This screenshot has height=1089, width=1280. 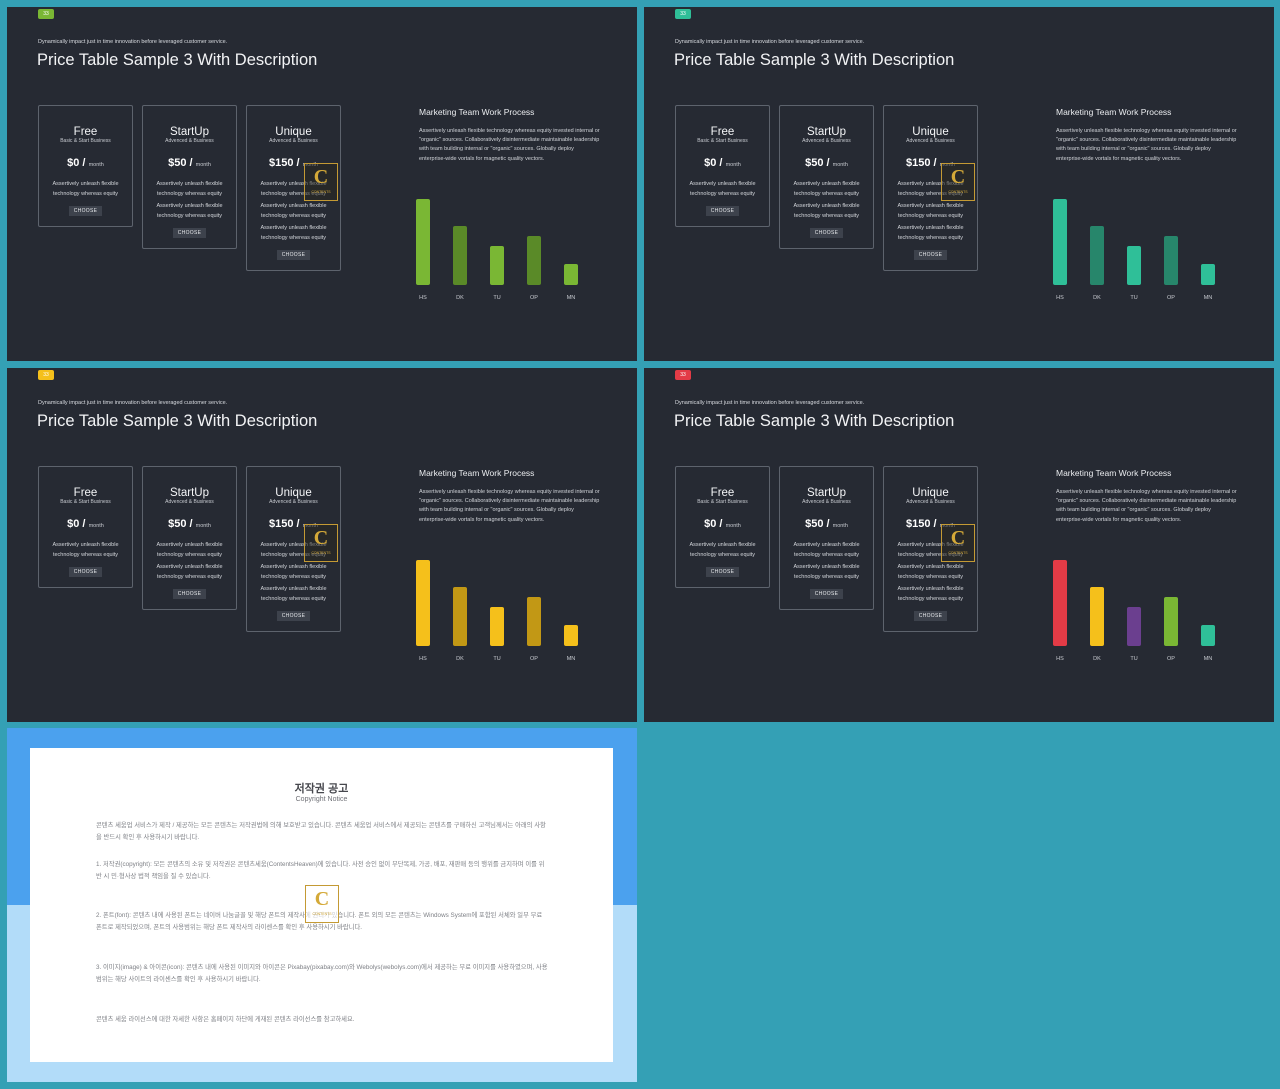 I want to click on page-number-badge: 33, so click(x=46, y=14).